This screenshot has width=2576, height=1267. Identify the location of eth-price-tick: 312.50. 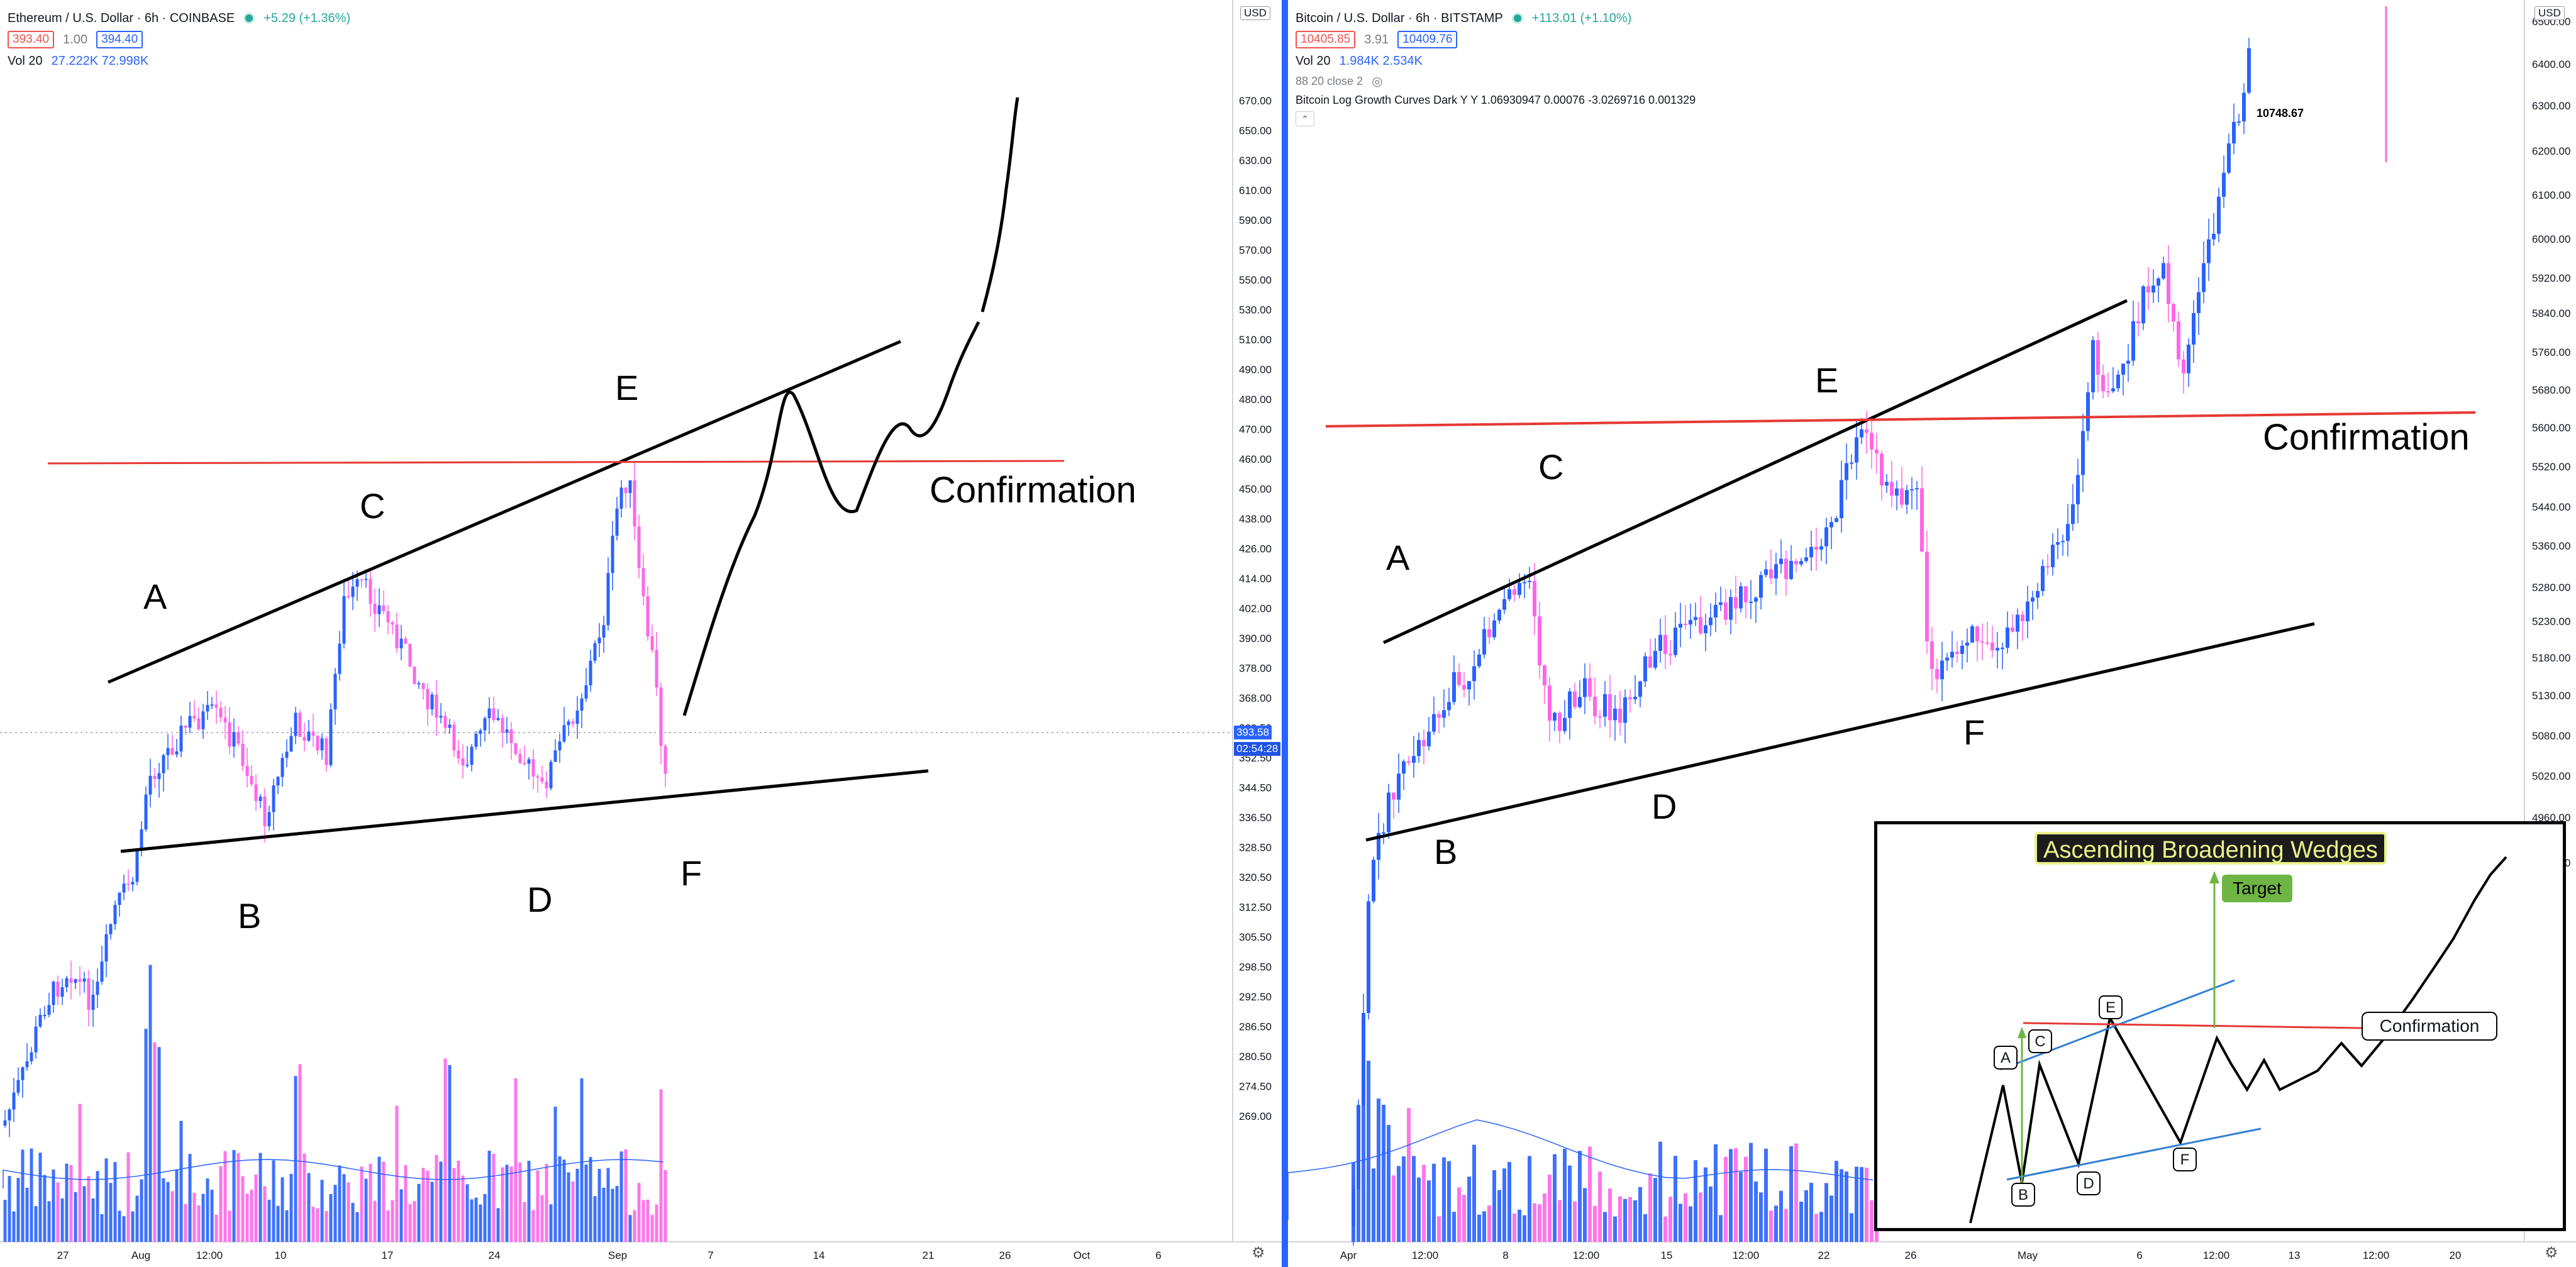
(1255, 908).